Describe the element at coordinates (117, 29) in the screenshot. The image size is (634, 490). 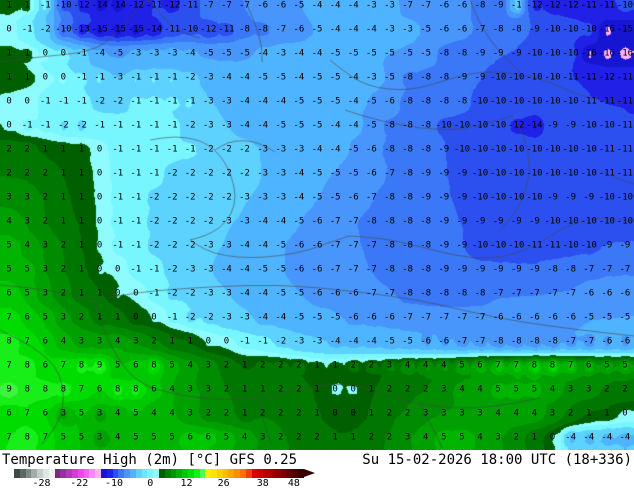
I see `gridpoint-value: -15` at that location.